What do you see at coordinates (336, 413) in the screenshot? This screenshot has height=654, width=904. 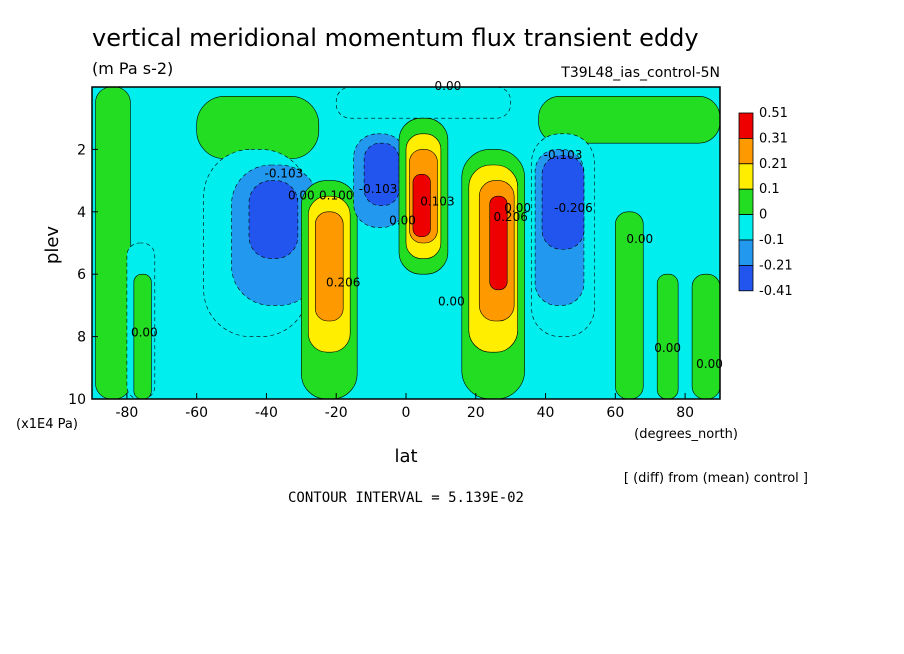 I see `x-tick-label-3: -20` at bounding box center [336, 413].